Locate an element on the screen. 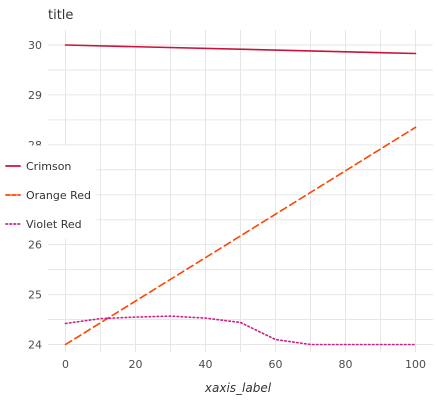 Image resolution: width=438 pixels, height=400 pixels. x-tick-label: 40 is located at coordinates (206, 364).